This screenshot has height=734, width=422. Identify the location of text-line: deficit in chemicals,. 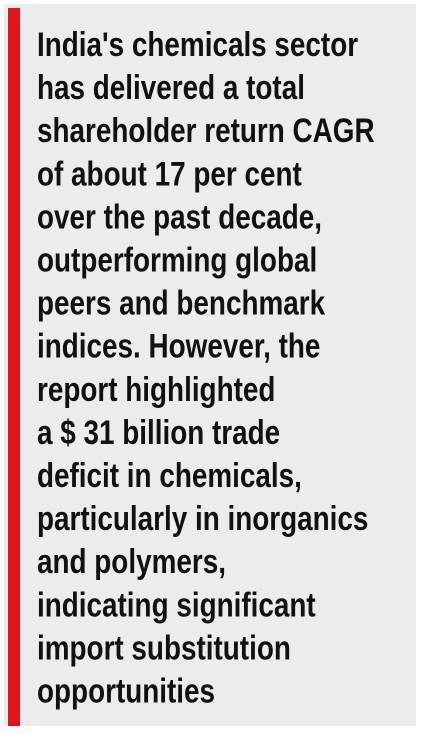
(169, 475).